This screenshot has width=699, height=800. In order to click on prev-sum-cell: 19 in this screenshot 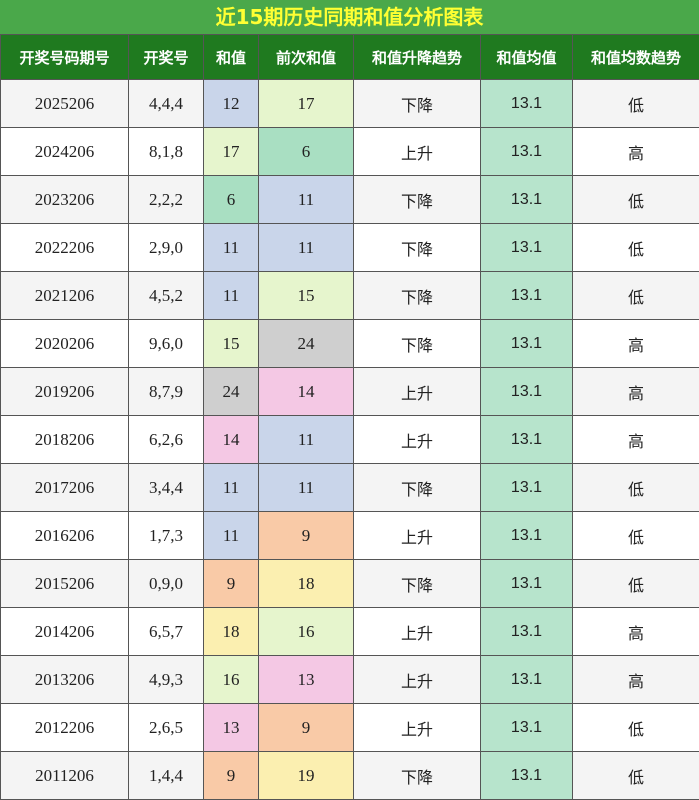, I will do `click(306, 775)`.